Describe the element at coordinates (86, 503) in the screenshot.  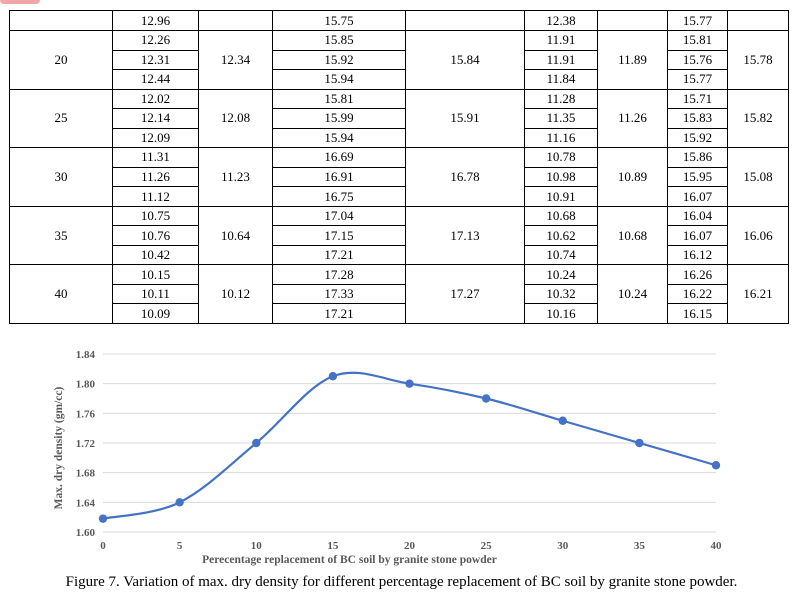
I see `y-tick-label: 1.64` at that location.